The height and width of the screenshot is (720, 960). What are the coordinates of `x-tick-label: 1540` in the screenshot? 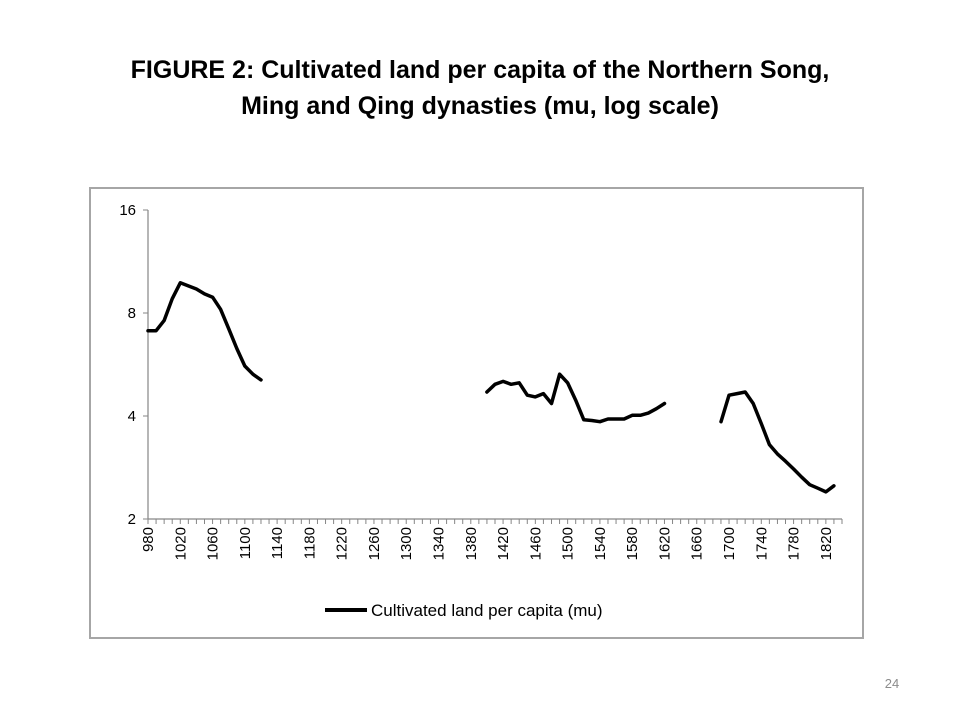 It's located at (600, 543).